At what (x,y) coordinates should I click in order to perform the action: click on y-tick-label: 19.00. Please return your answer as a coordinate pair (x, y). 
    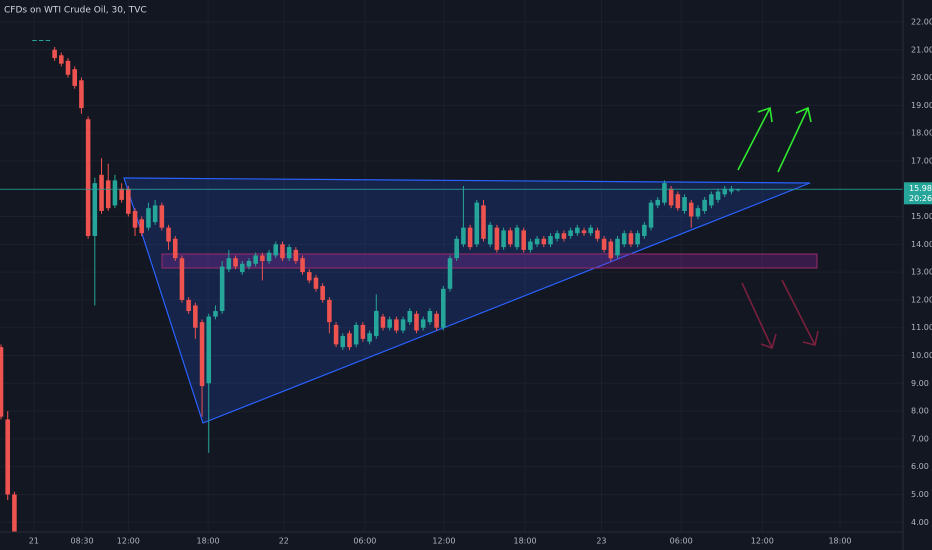
    Looking at the image, I should click on (921, 105).